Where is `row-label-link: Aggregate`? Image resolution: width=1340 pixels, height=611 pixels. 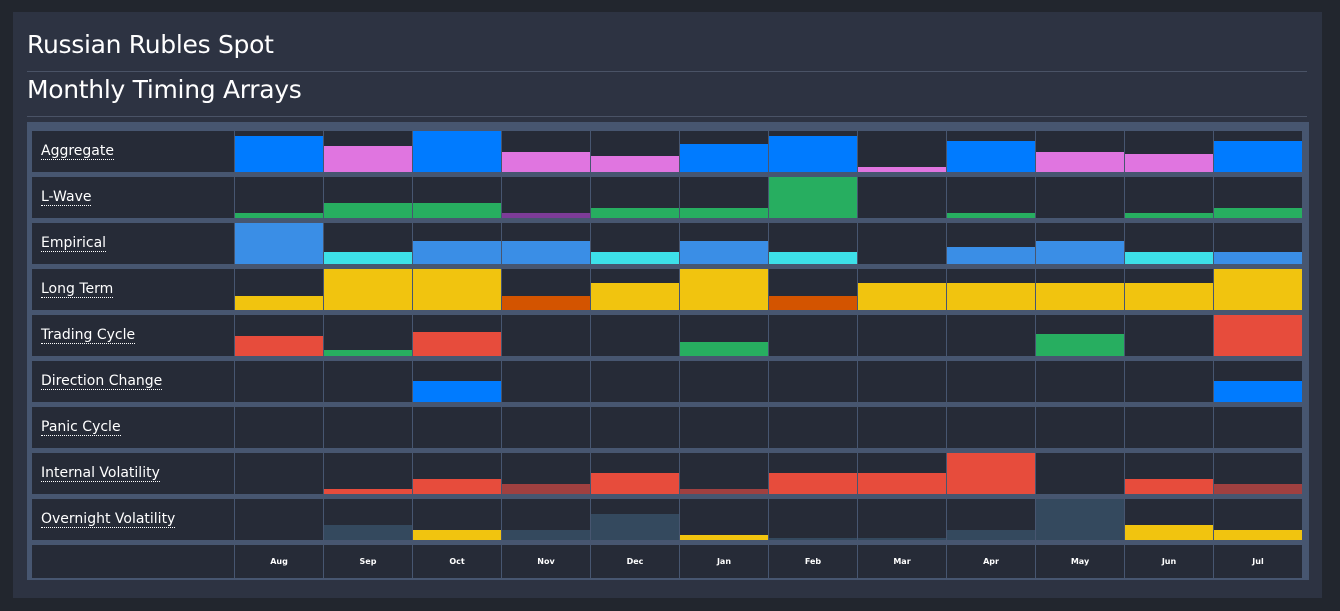 row-label-link: Aggregate is located at coordinates (77, 151).